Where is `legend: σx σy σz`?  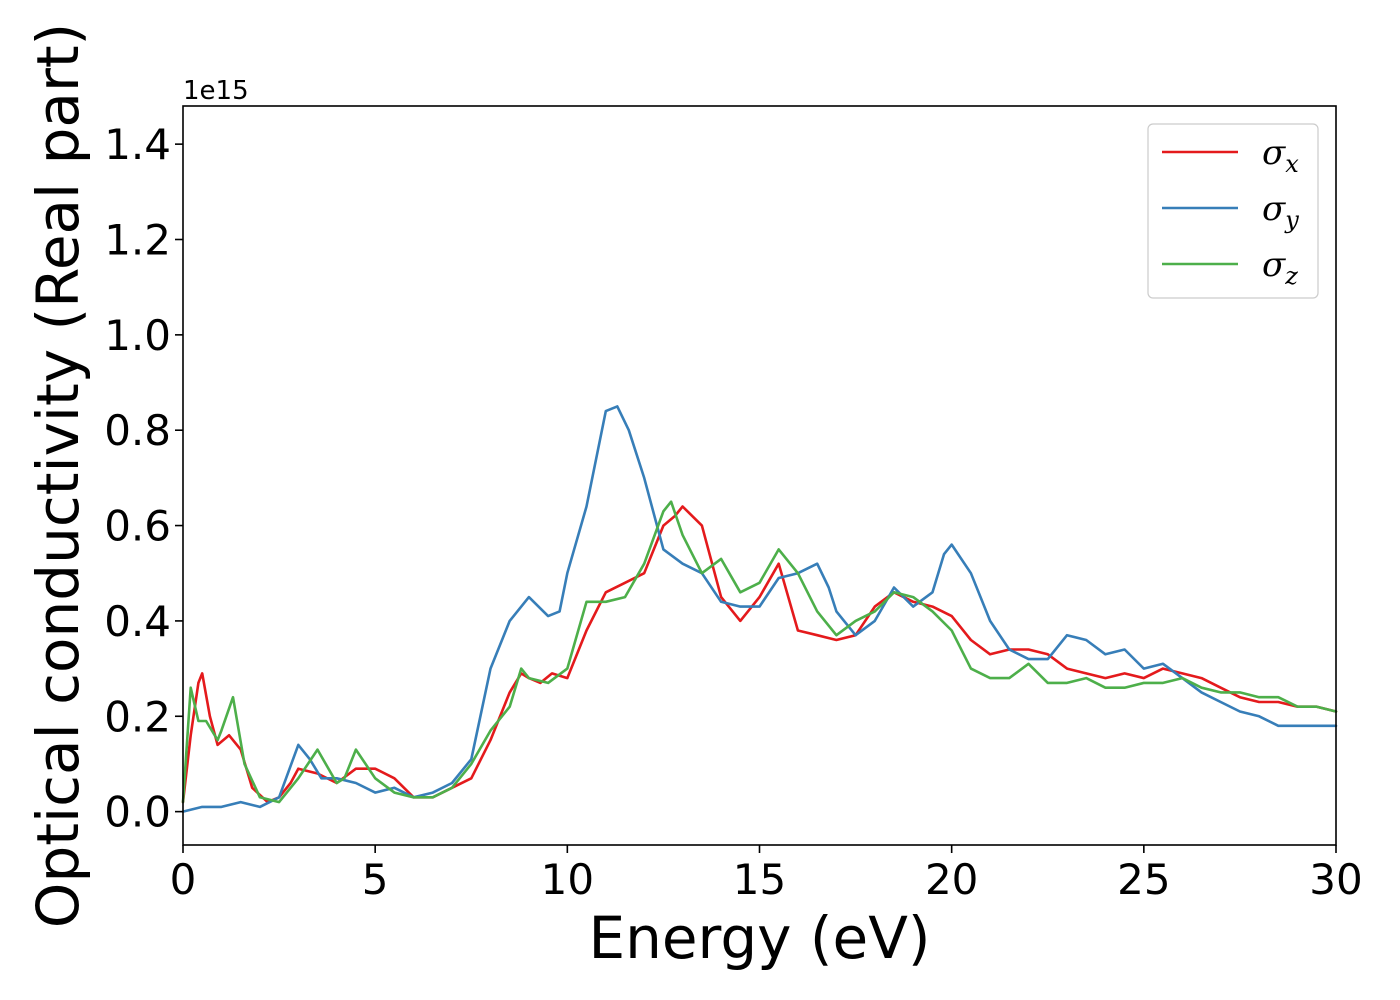
legend: σx σy σz is located at coordinates (1233, 211).